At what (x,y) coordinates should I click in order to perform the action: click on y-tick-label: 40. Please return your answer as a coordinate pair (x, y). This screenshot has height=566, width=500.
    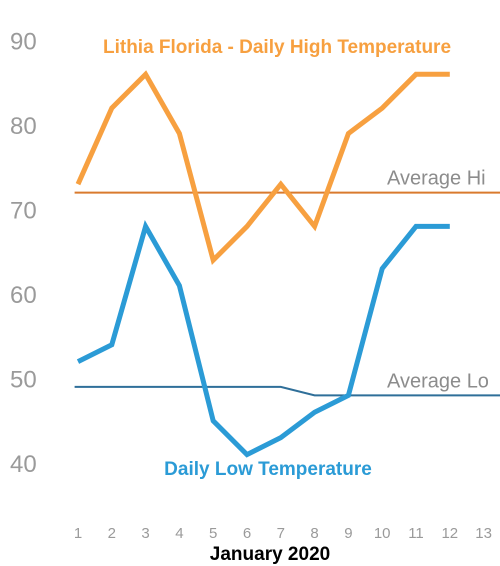
    Looking at the image, I should click on (23, 464).